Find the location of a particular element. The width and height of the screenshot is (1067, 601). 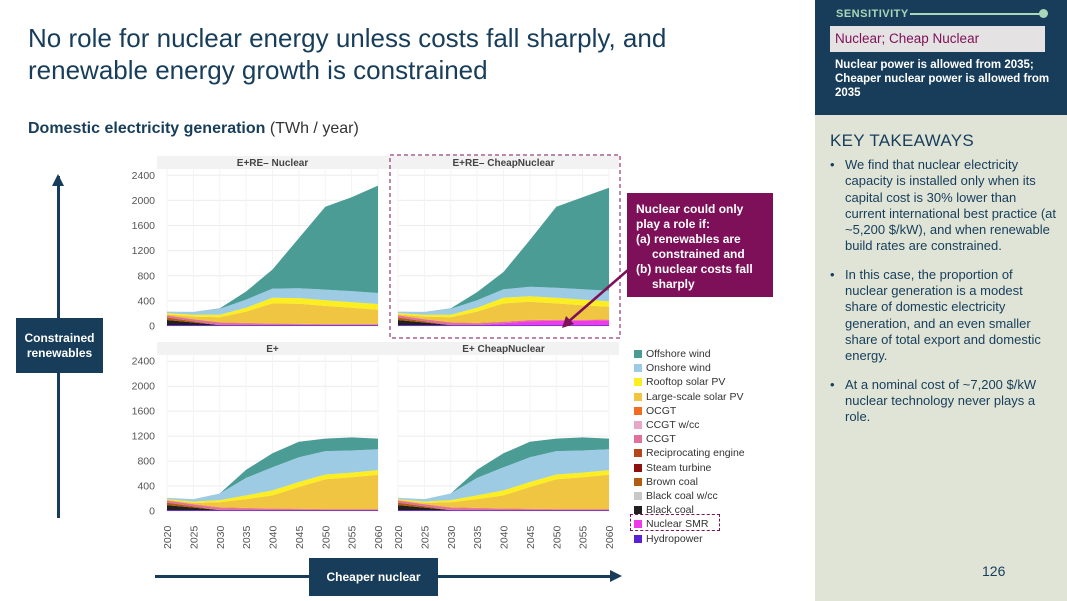

area-offshore-wind is located at coordinates (503, 468).